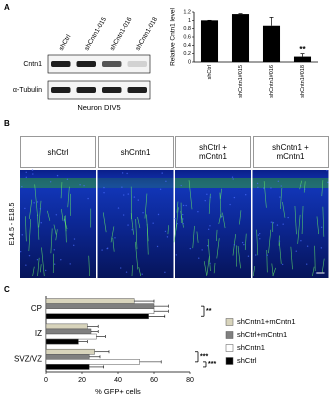  What do you see at coordinates (187, 37) in the screenshot?
I see `y-tick-label: 0.6` at bounding box center [187, 37].